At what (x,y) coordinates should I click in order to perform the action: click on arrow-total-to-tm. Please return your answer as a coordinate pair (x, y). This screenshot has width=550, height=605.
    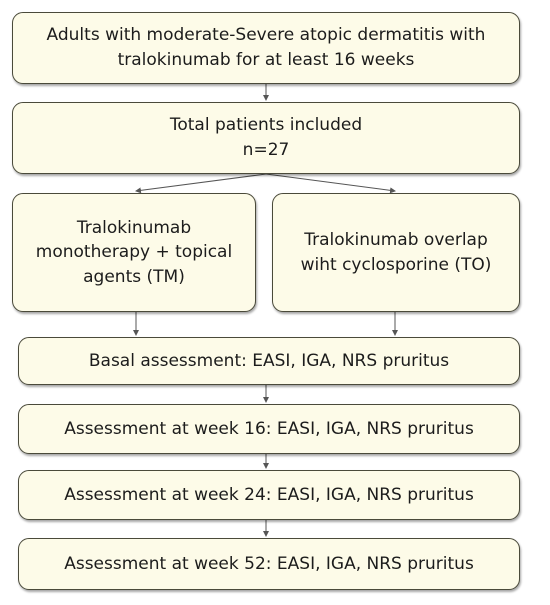
    Looking at the image, I should click on (201, 183).